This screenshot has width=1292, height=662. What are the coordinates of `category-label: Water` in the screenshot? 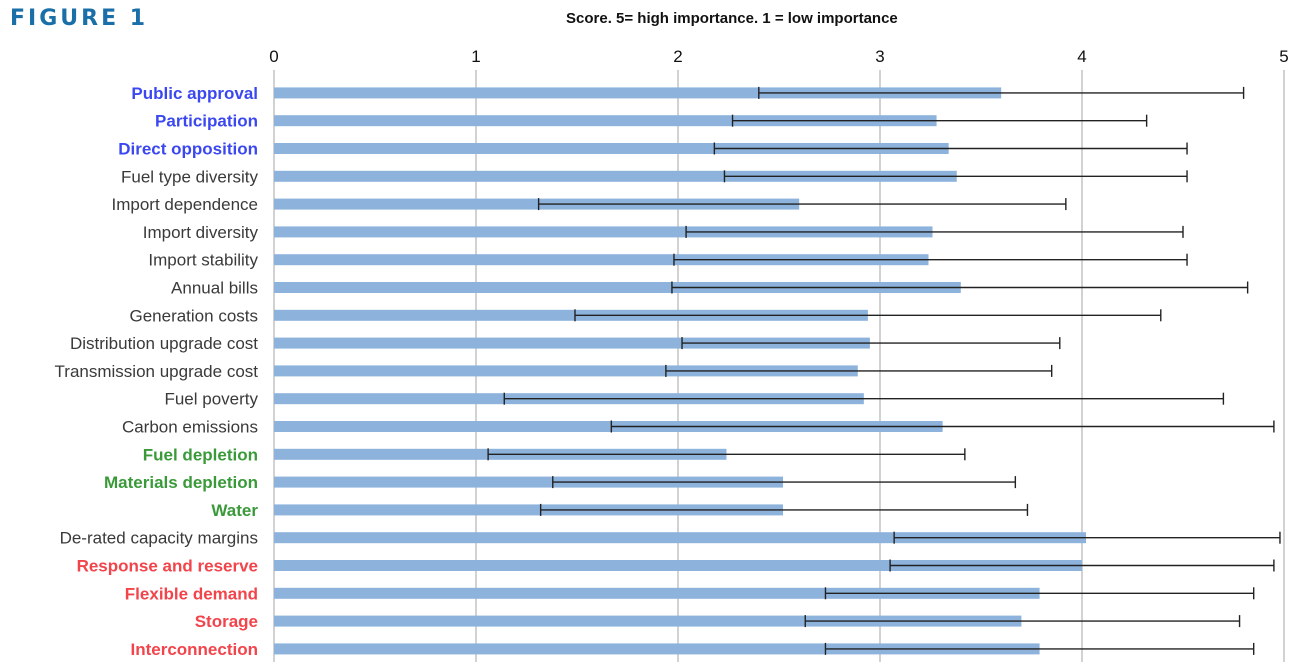 It's located at (234, 510).